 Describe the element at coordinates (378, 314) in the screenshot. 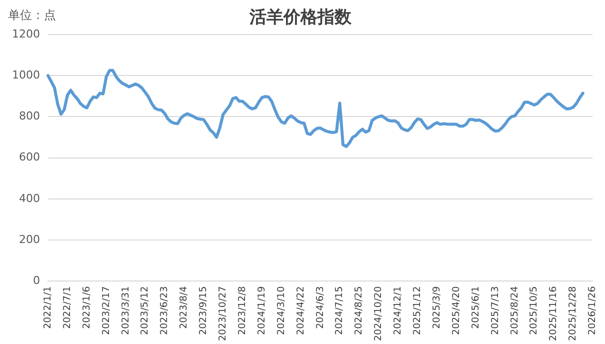

I see `x-tick-label: 2024/10/20` at that location.